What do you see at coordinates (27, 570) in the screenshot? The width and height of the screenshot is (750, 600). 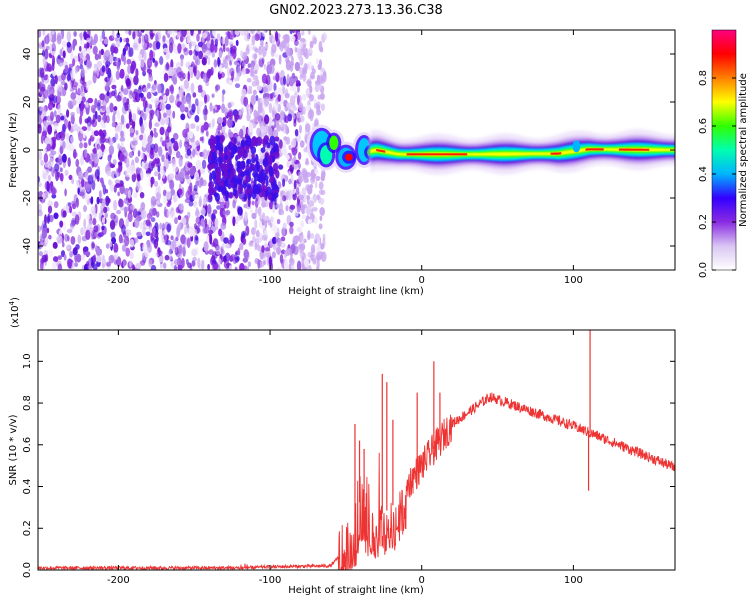 I see `y-tick-label: 0.0` at bounding box center [27, 570].